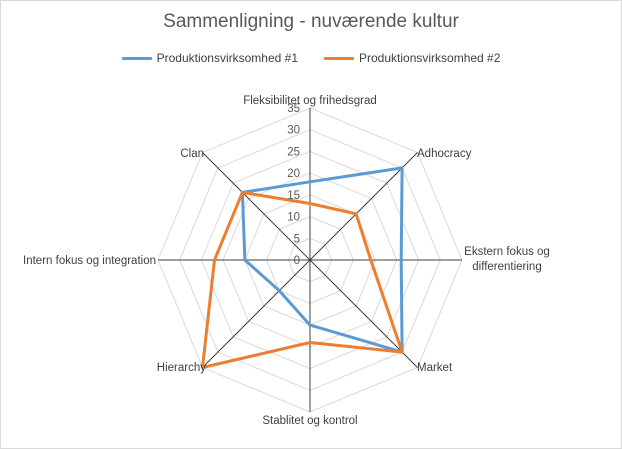  What do you see at coordinates (192, 154) in the screenshot?
I see `category-label: Clan` at bounding box center [192, 154].